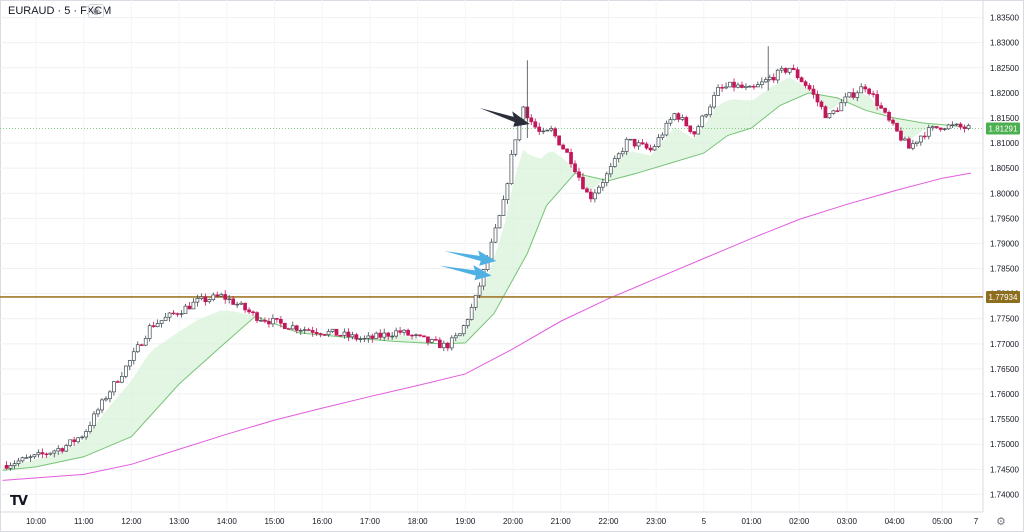  What do you see at coordinates (1004, 168) in the screenshot?
I see `price-tick-label: 1.80500` at bounding box center [1004, 168].